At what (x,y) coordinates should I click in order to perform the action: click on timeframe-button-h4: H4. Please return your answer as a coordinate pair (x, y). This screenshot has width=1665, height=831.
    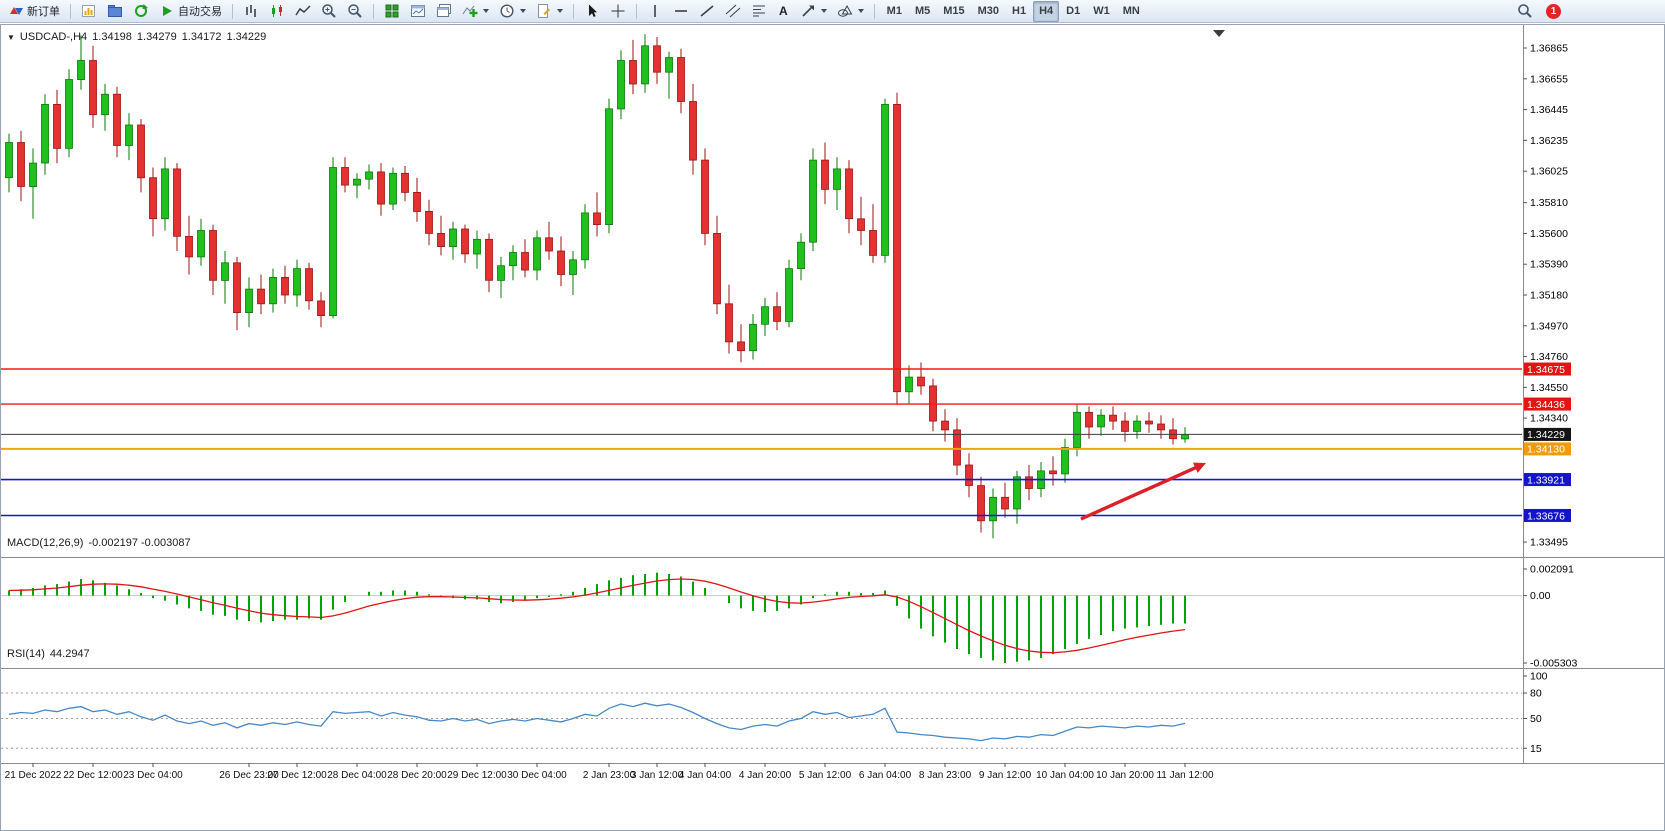
    Looking at the image, I should click on (1046, 11).